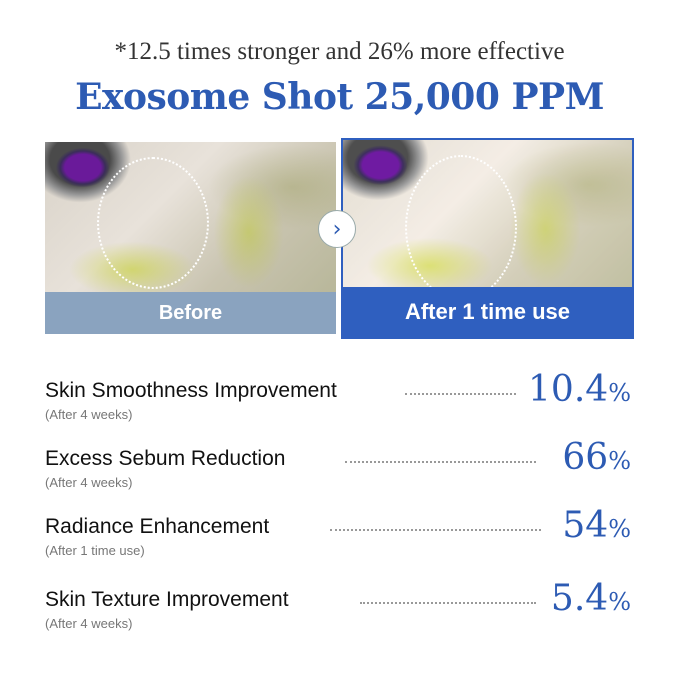  I want to click on value-number: 54, so click(585, 525).